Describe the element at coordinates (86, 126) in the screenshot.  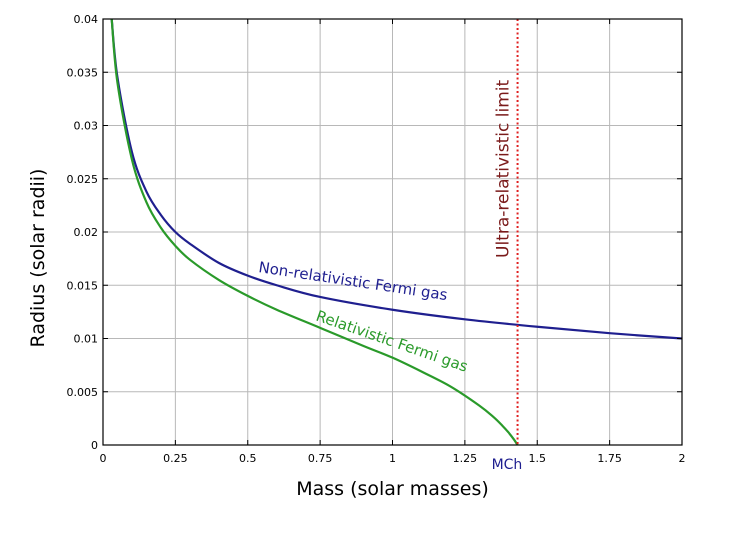
I see `y-tick-label: 0.03` at that location.